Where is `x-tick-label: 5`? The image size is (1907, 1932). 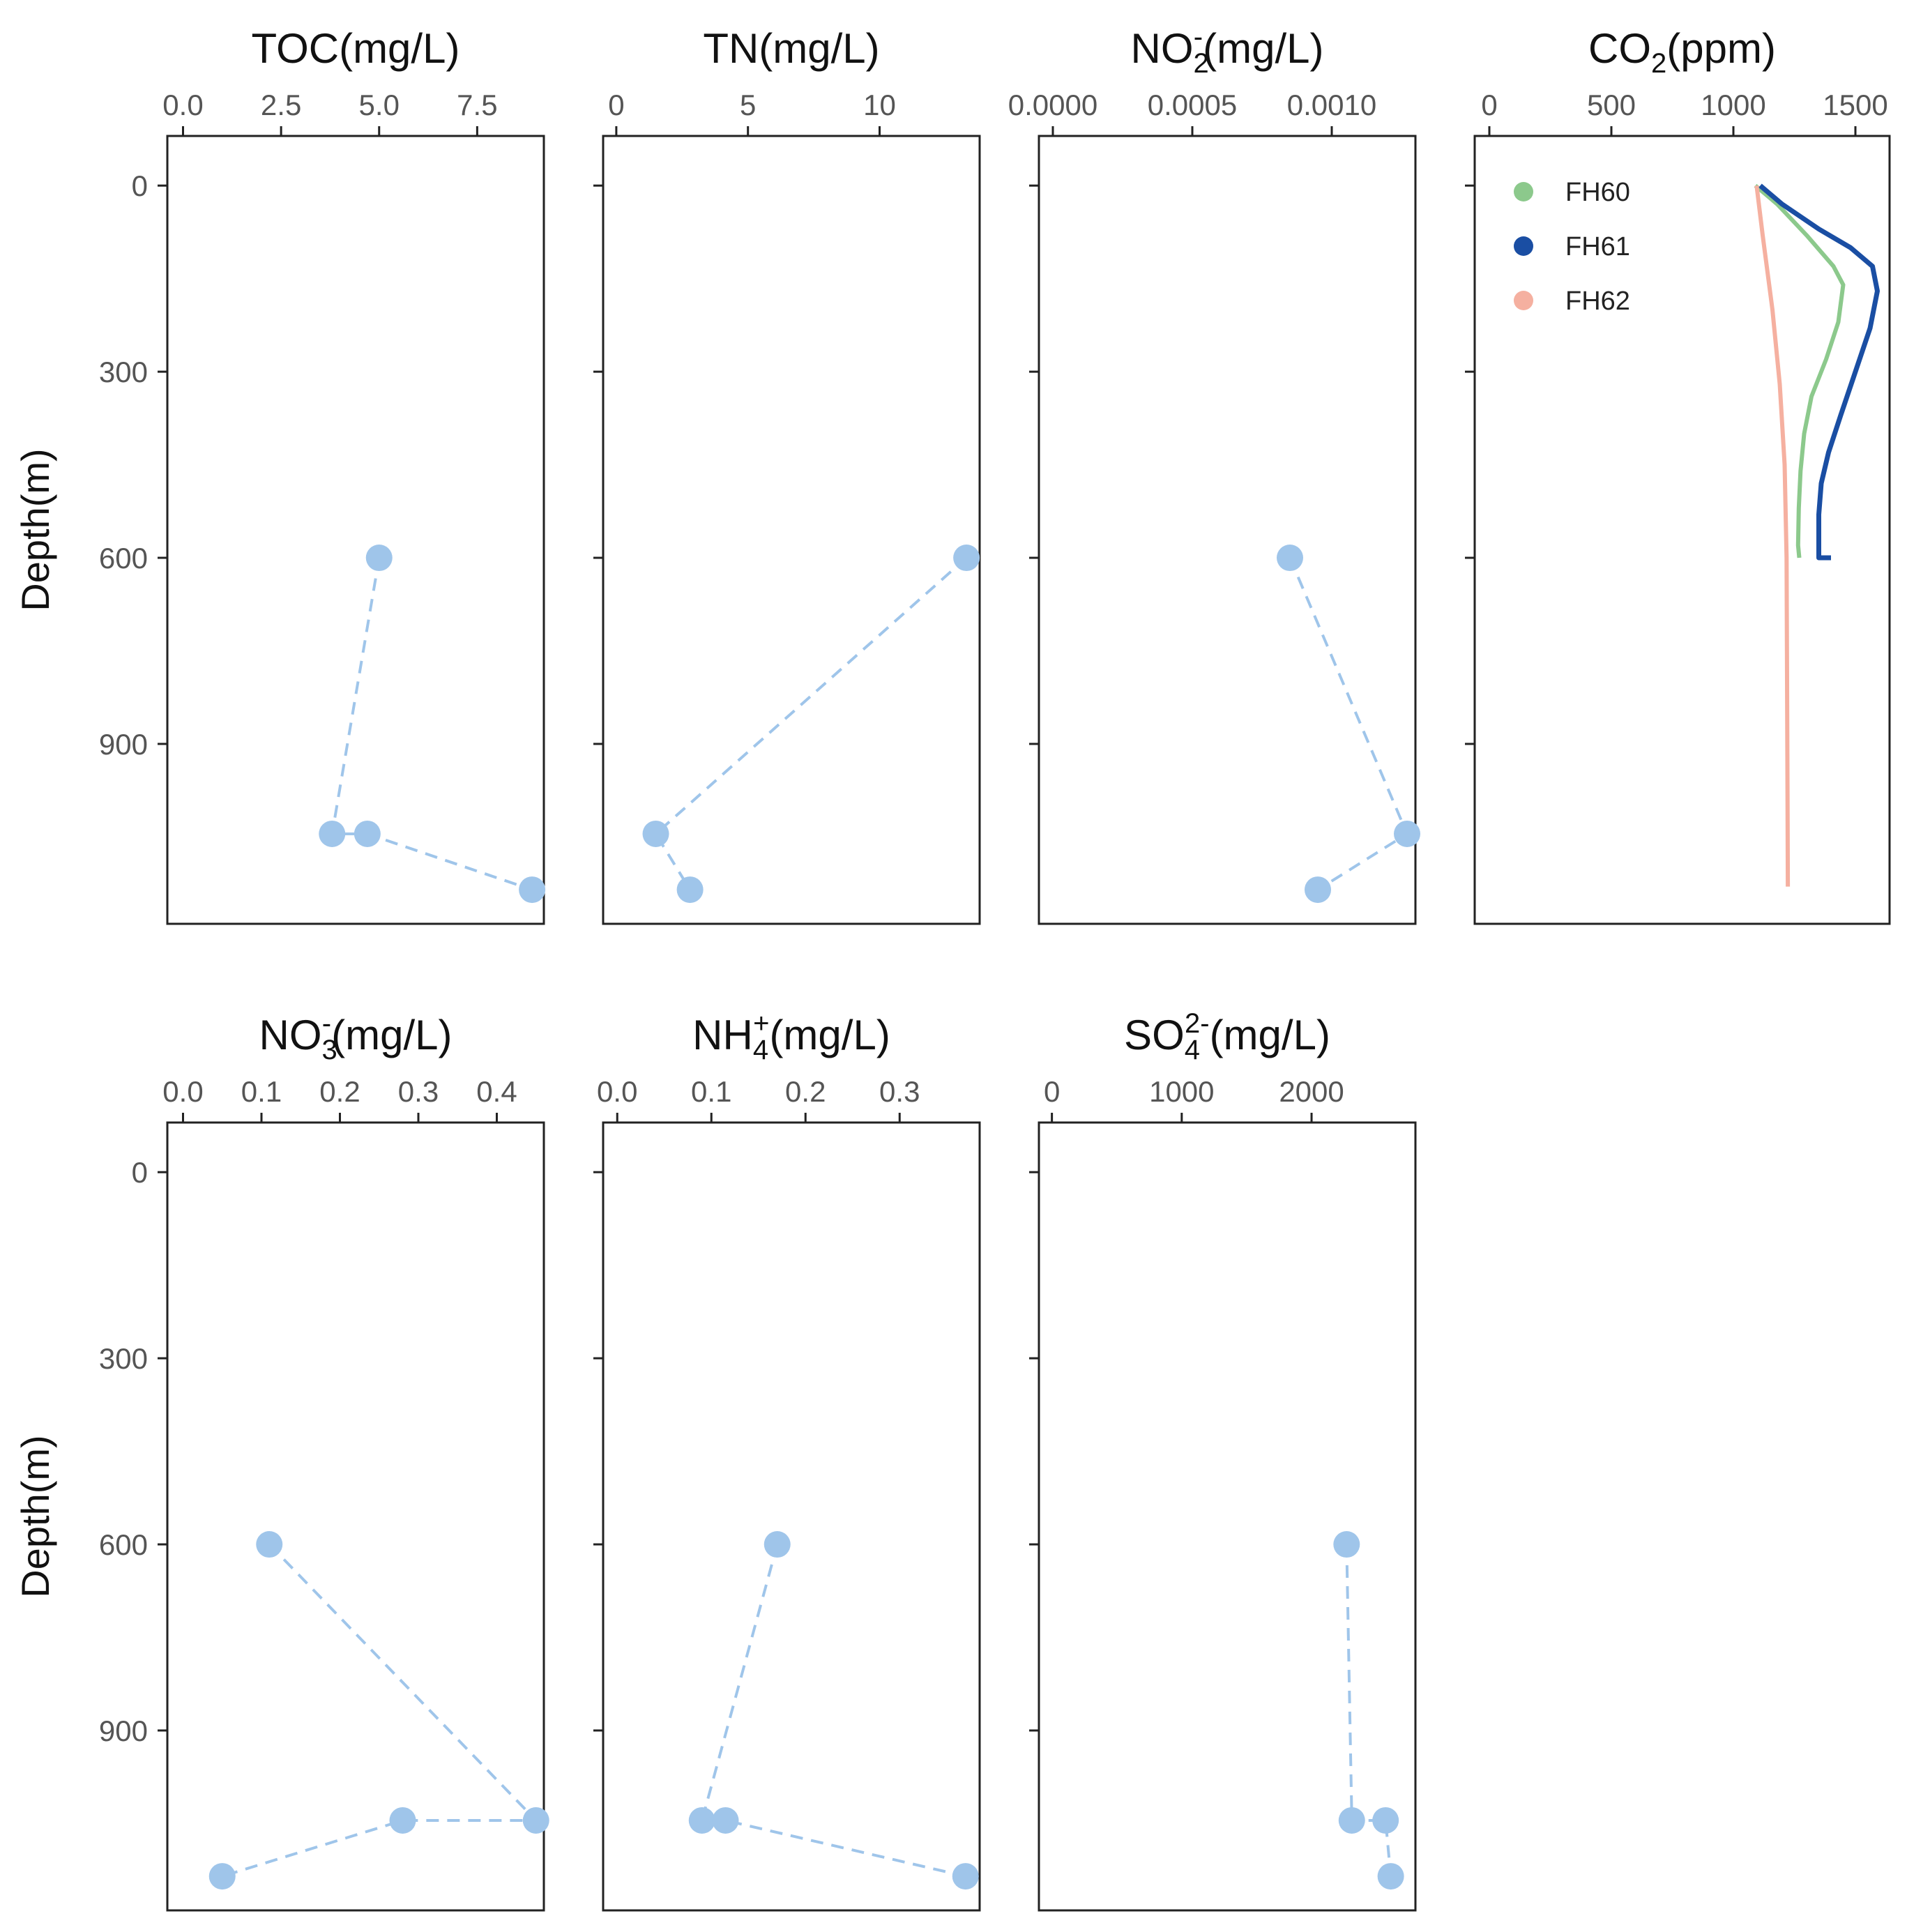
x-tick-label: 5 is located at coordinates (748, 105).